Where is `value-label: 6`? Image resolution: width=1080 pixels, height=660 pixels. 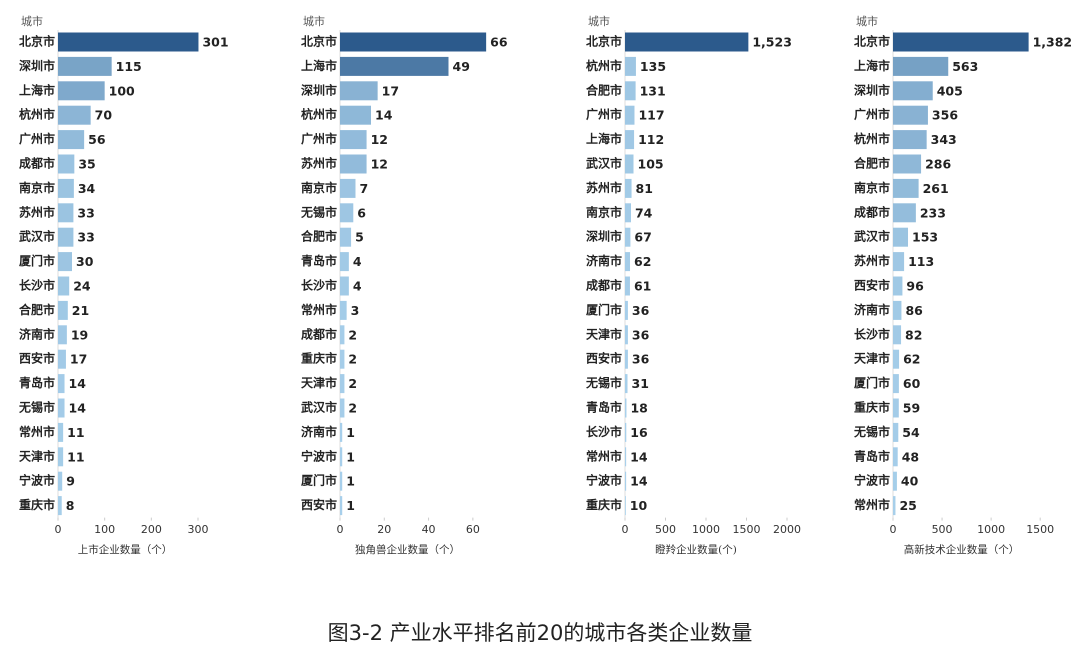
value-label: 6 is located at coordinates (361, 212).